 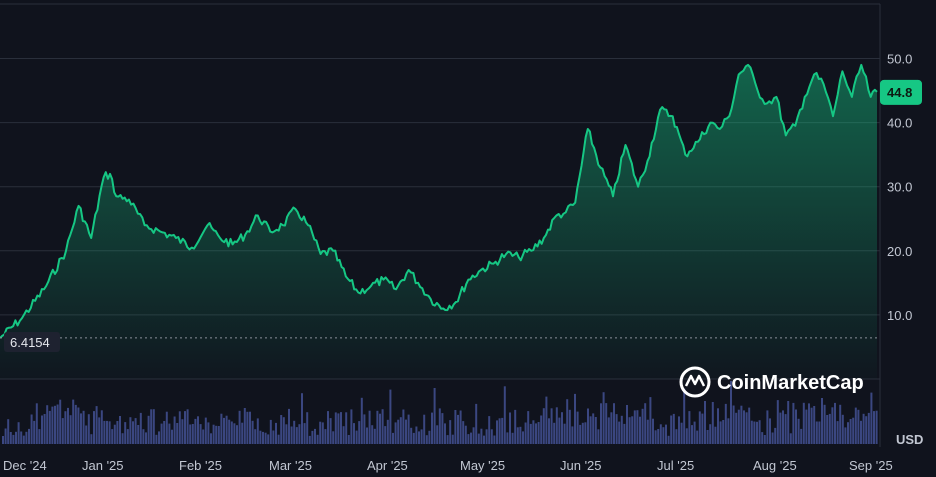 What do you see at coordinates (899, 186) in the screenshot?
I see `y-axis: 10.0 20.0 30.0 40.0 50.0` at bounding box center [899, 186].